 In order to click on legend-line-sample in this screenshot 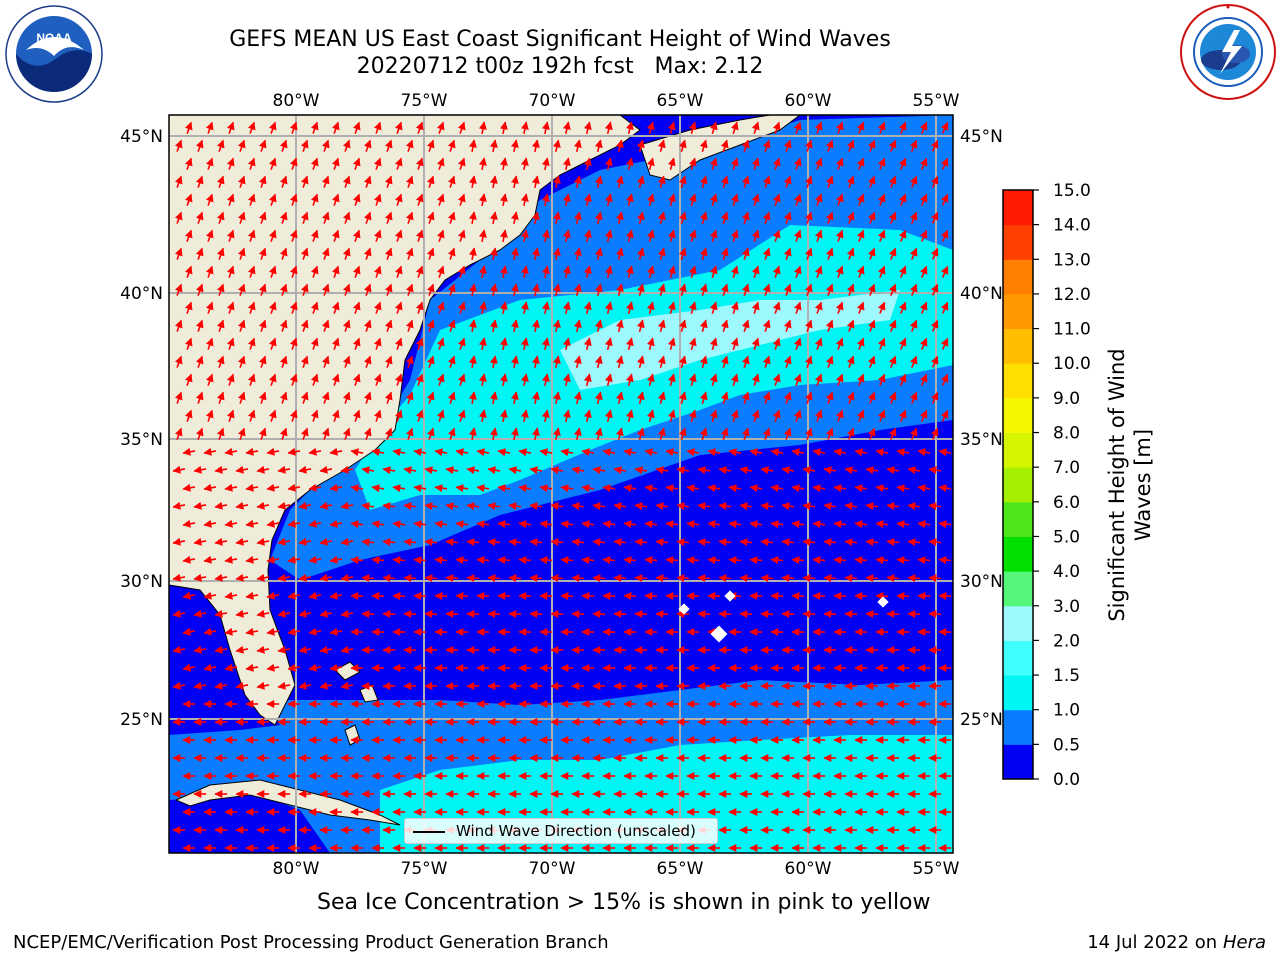, I will do `click(429, 832)`.